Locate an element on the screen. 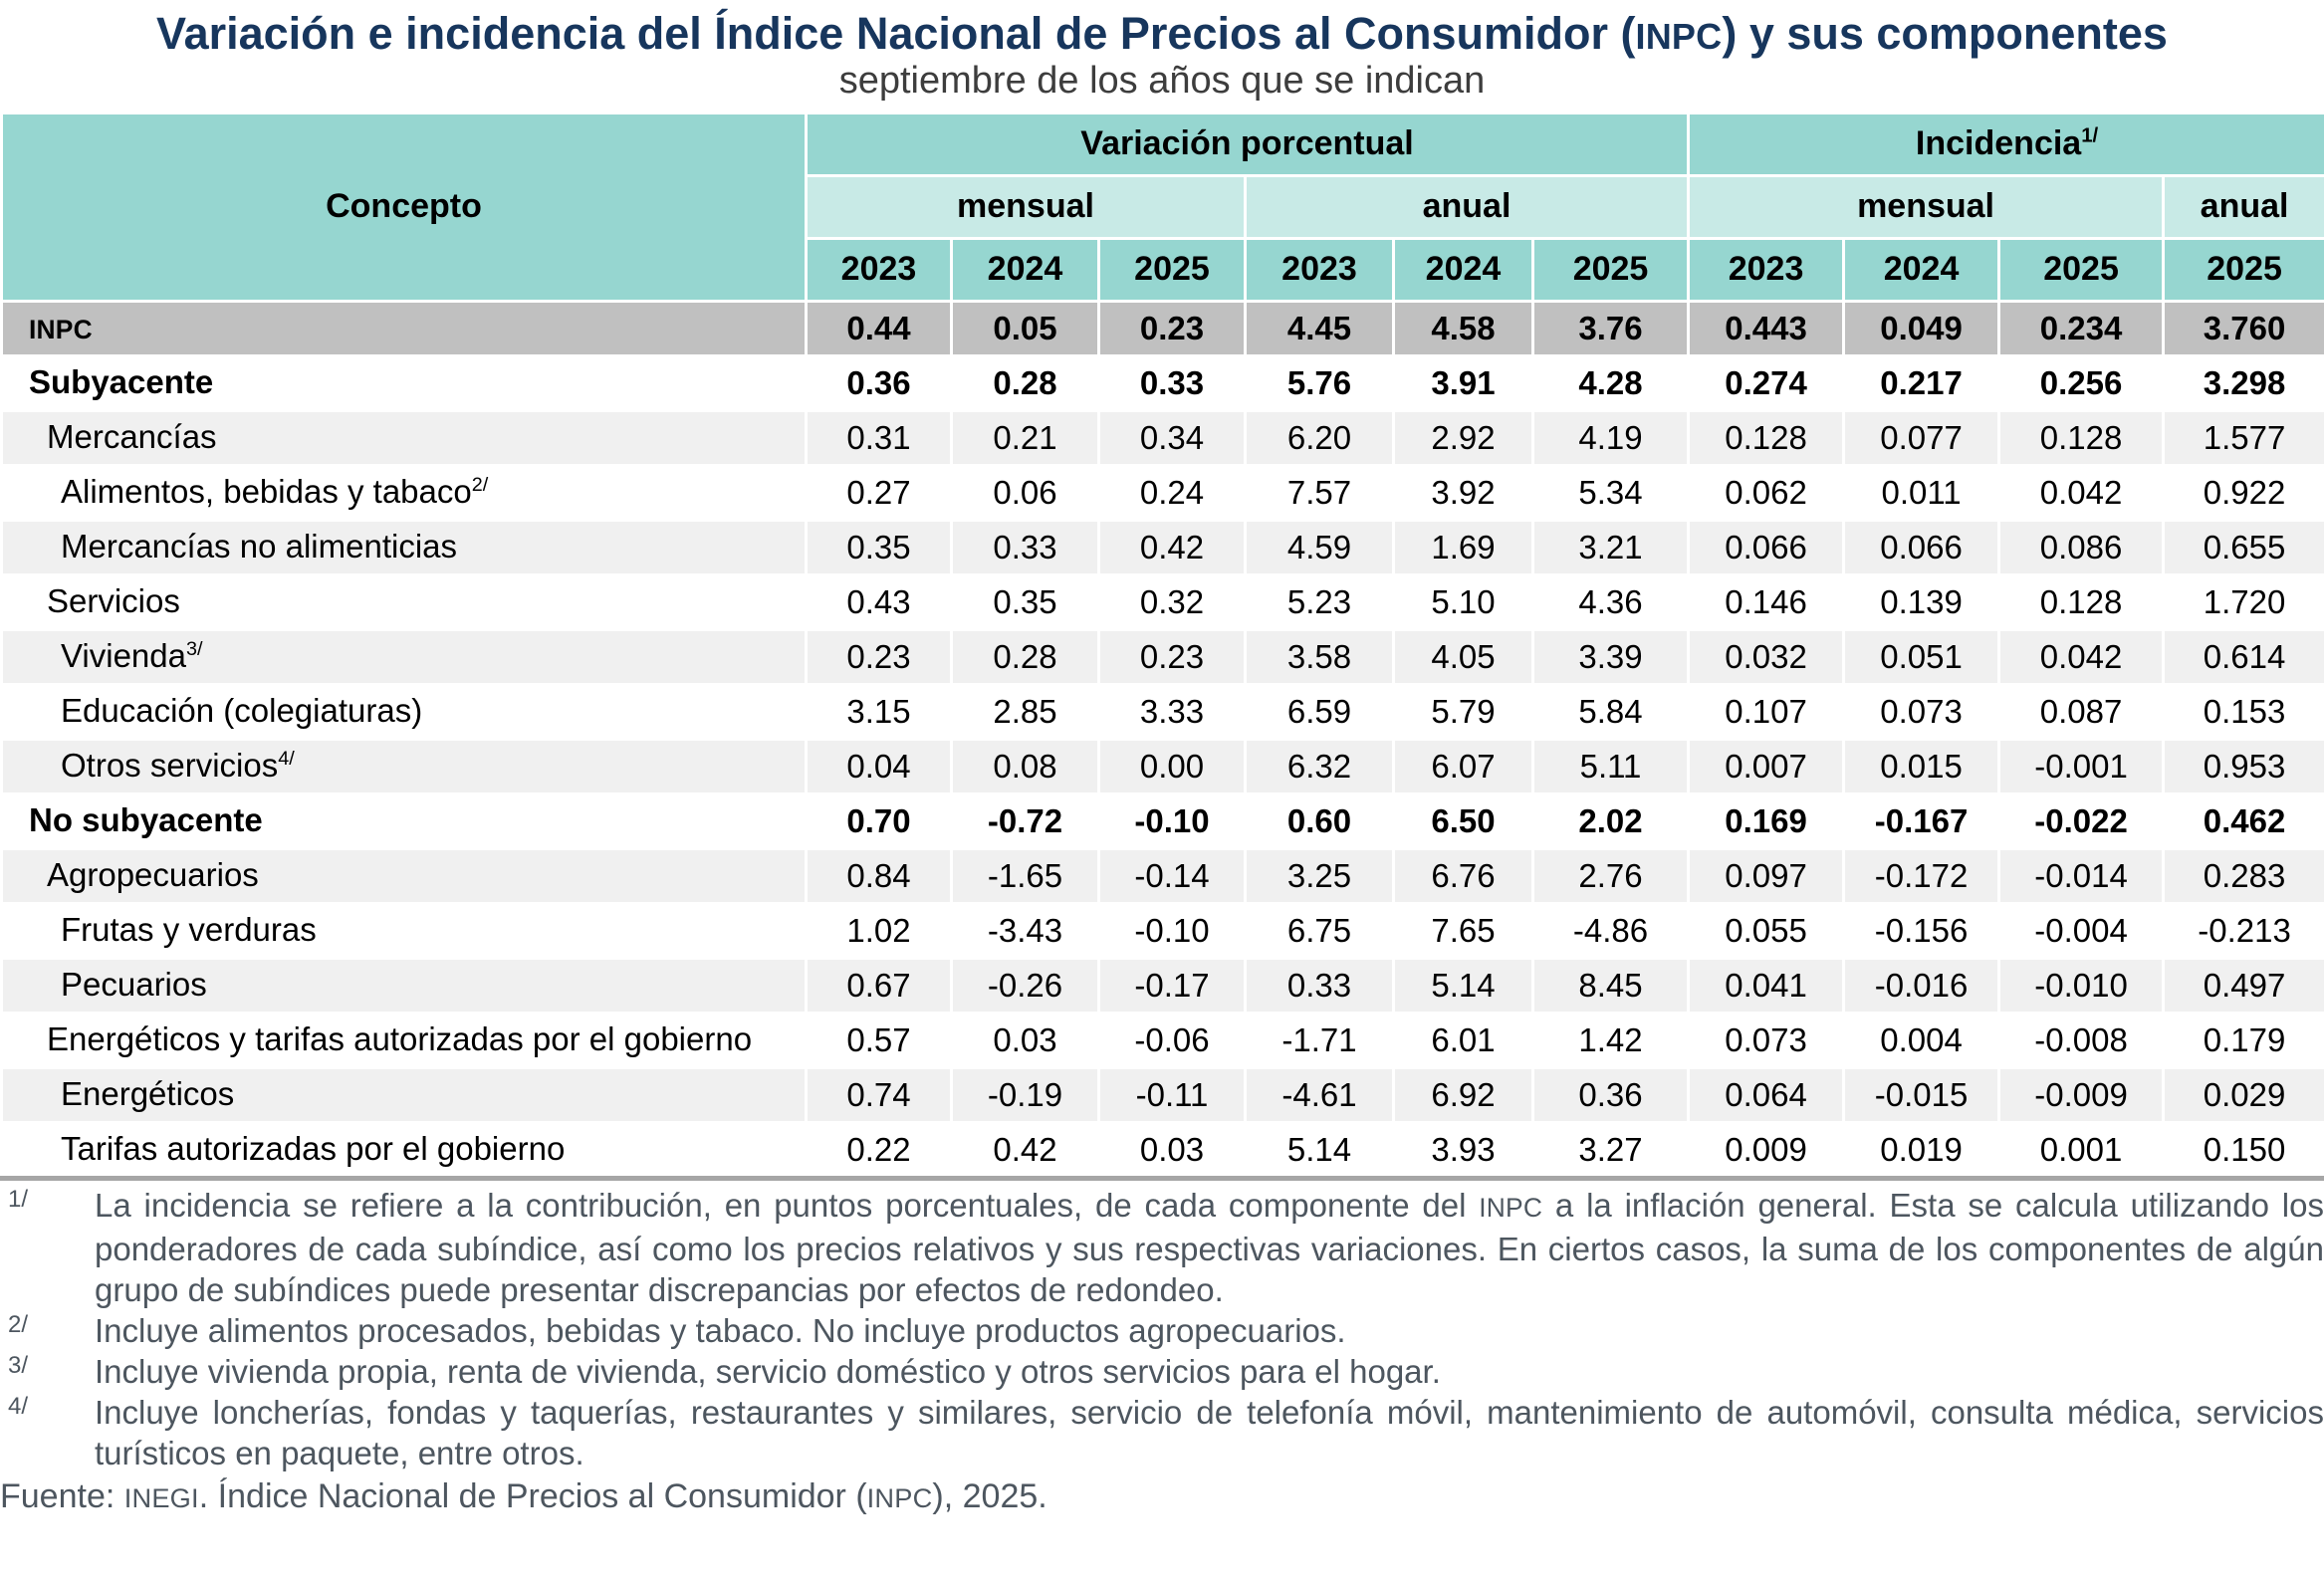 The width and height of the screenshot is (2324, 1581). cell-value: 0.35 is located at coordinates (1025, 601).